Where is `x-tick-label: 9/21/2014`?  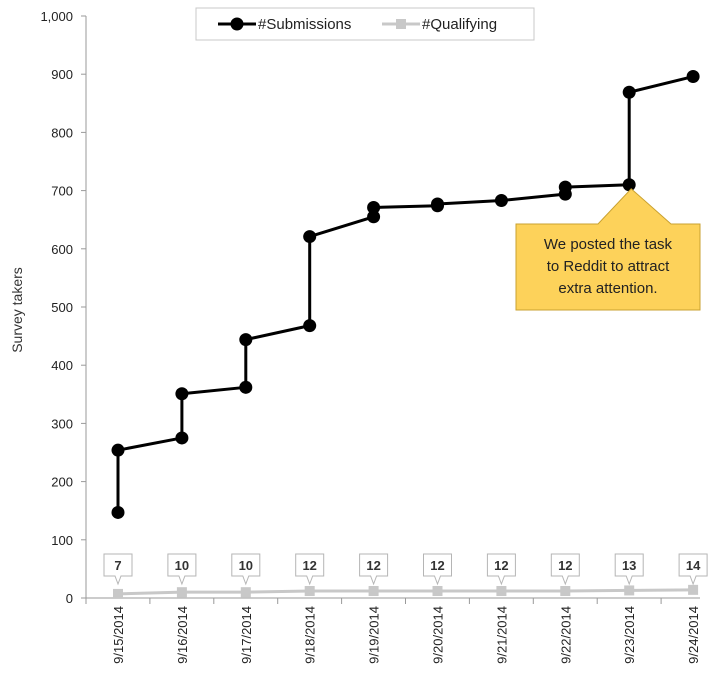
x-tick-label: 9/21/2014 is located at coordinates (501, 635).